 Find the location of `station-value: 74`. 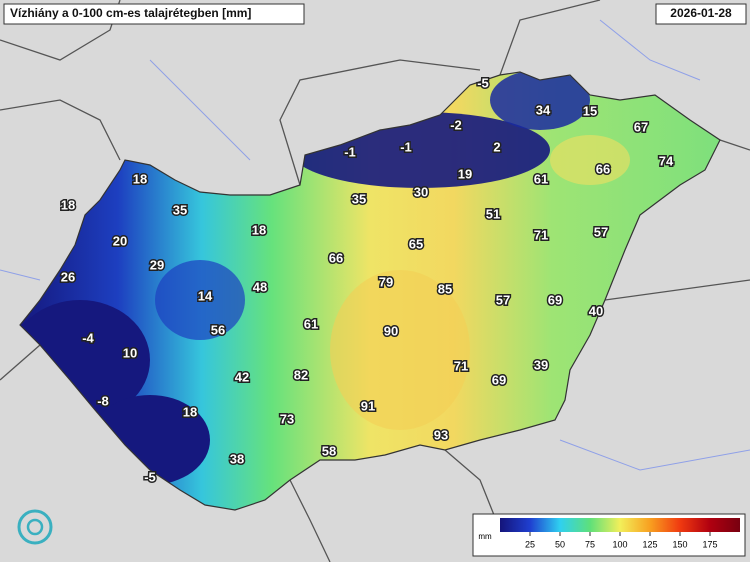

station-value: 74 is located at coordinates (666, 160).